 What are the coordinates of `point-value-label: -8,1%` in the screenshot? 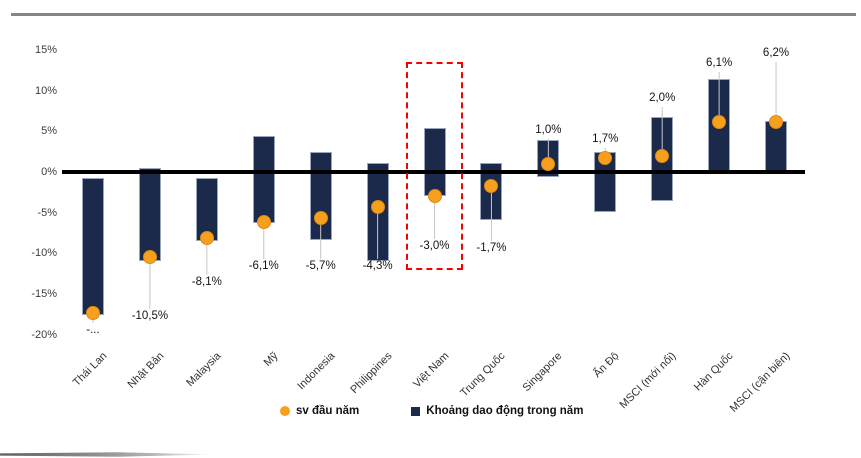 It's located at (206, 282).